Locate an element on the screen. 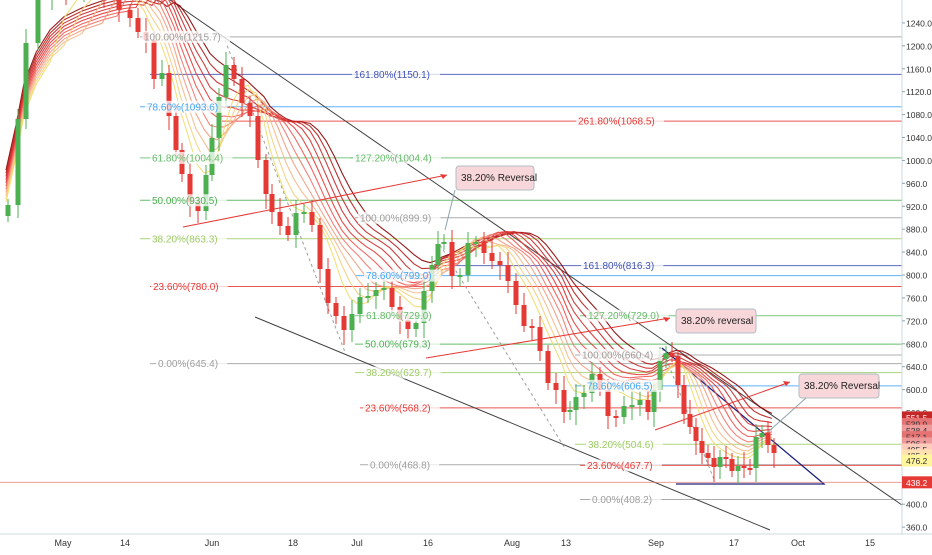 The width and height of the screenshot is (932, 555). fib-level-label: 100.00%(899.9) is located at coordinates (395, 218).